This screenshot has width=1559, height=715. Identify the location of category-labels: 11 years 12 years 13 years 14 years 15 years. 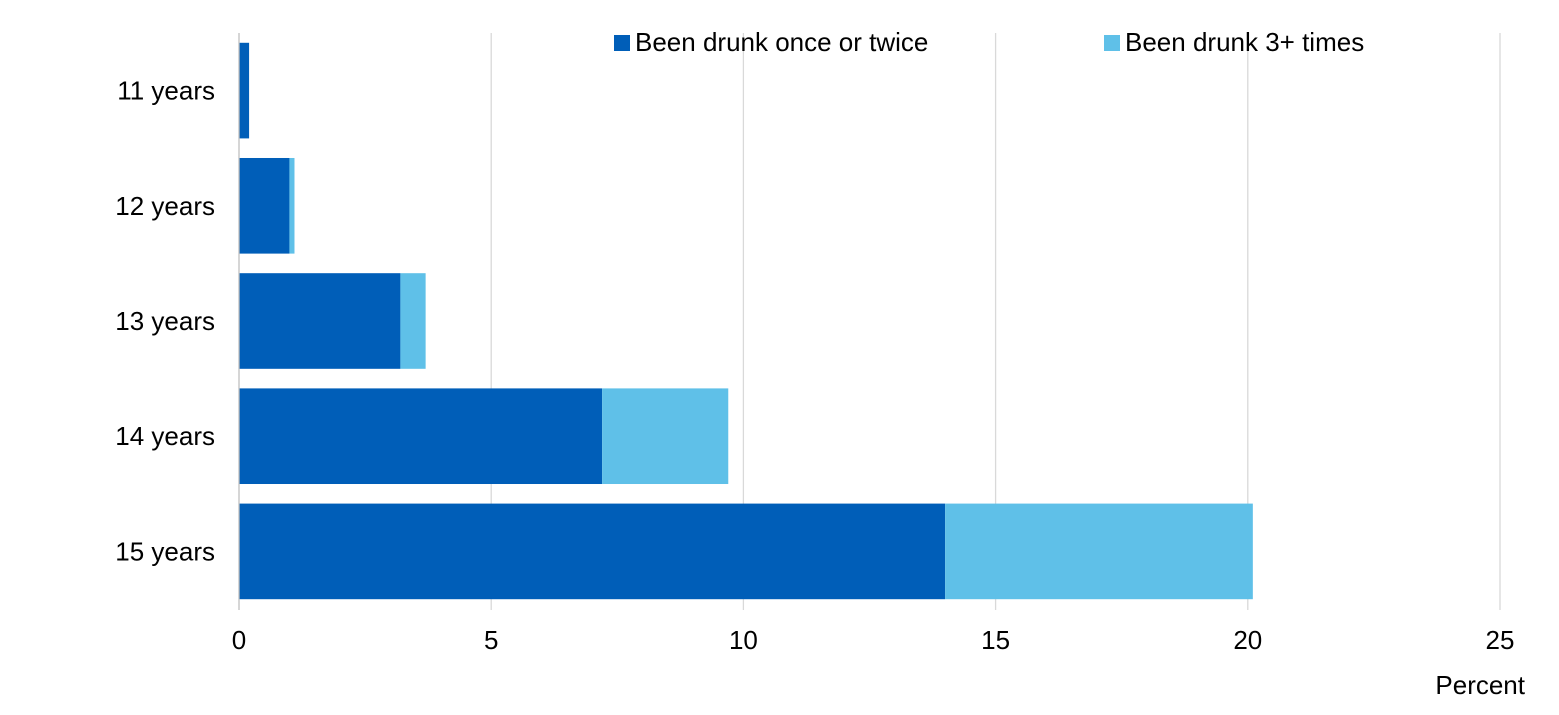
(165, 321).